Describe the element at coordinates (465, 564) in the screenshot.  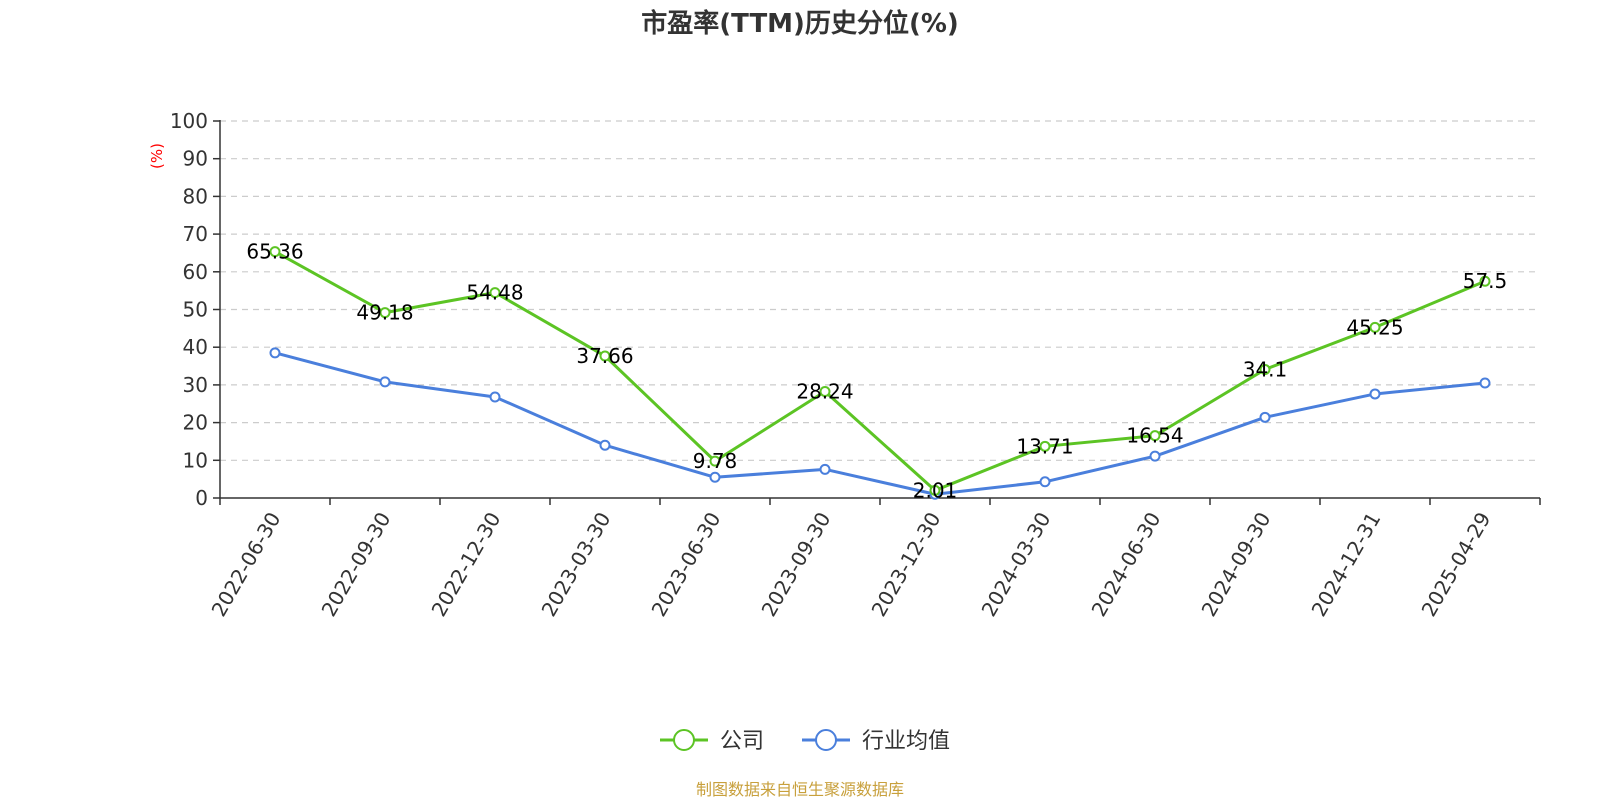
I see `x-tick-label: 2022-12-30` at that location.